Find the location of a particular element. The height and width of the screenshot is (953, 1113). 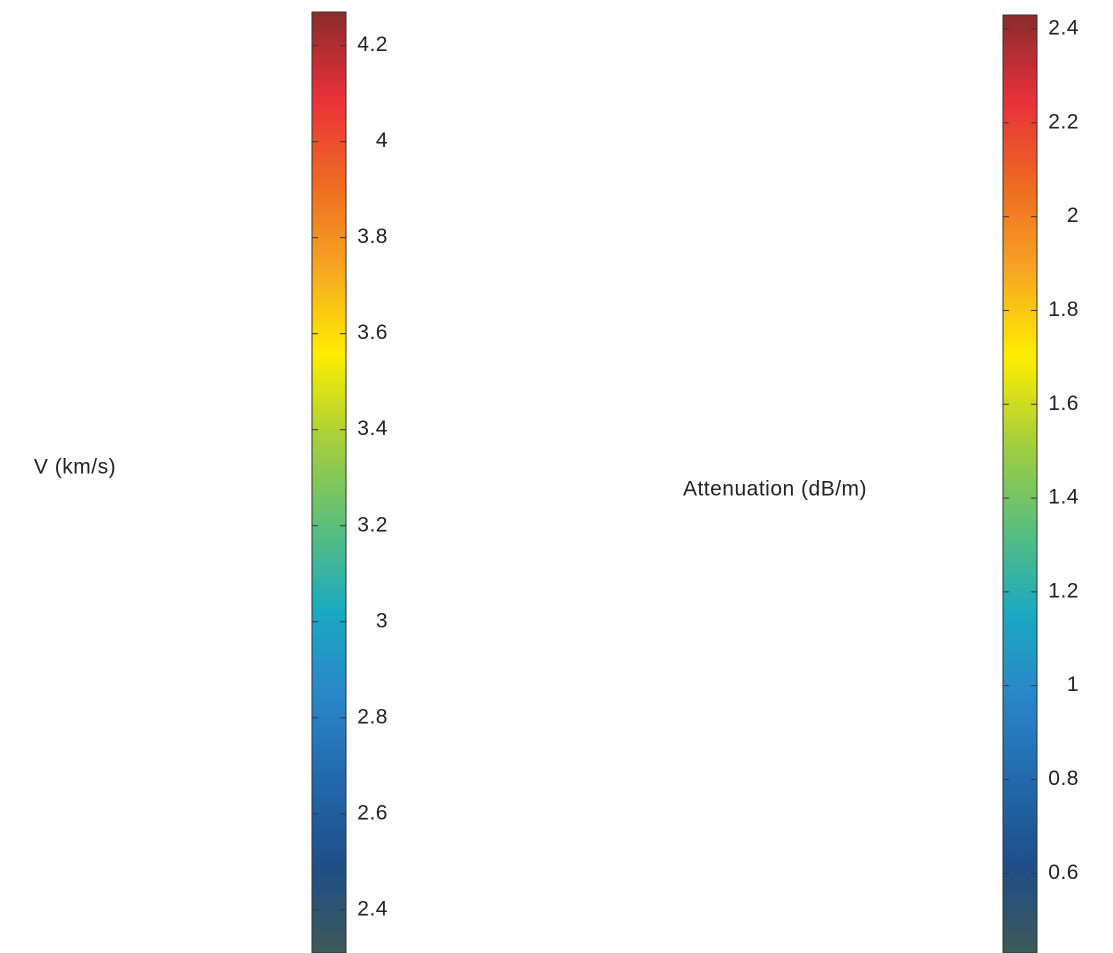

tick-label: 2.8 is located at coordinates (372, 716).